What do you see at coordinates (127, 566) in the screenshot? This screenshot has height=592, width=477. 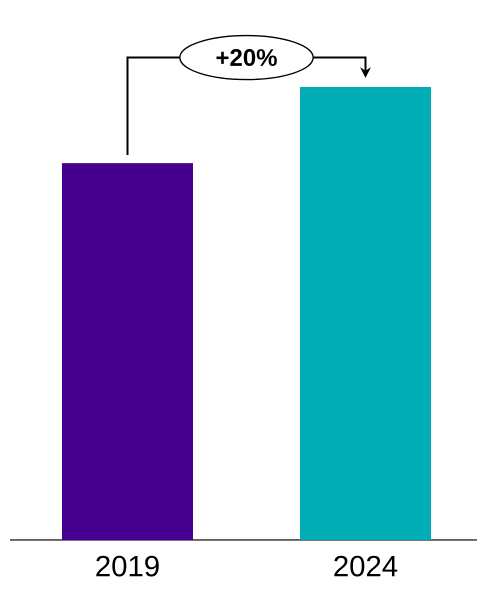 I see `x-tick-label: 2019` at bounding box center [127, 566].